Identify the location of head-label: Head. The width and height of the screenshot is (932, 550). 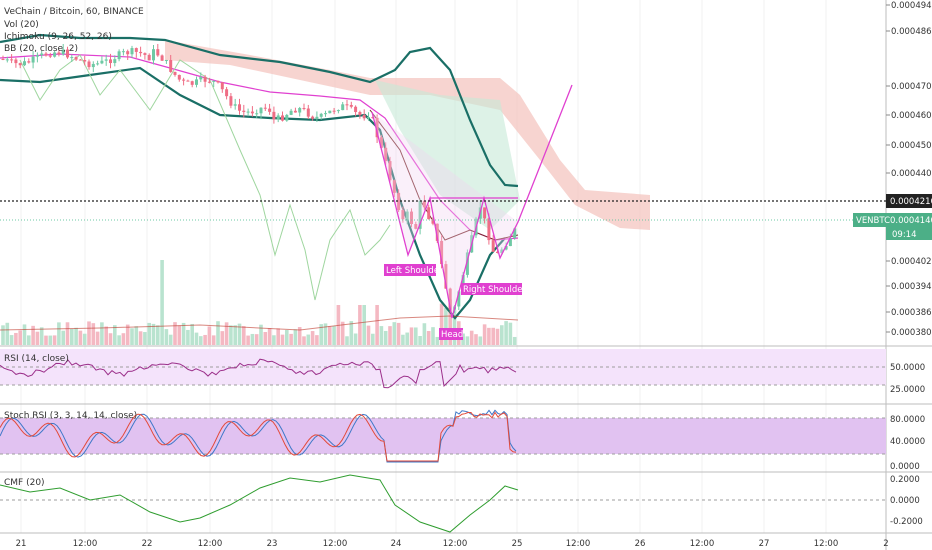
(452, 335).